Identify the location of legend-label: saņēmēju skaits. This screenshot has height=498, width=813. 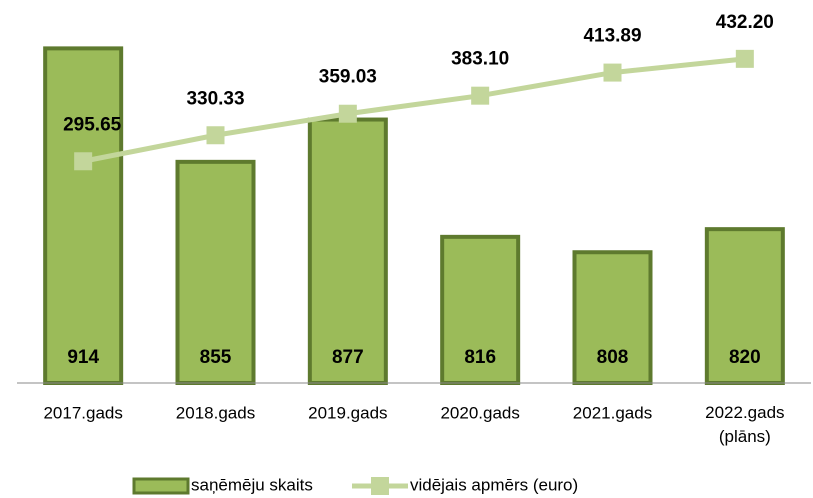
(252, 484).